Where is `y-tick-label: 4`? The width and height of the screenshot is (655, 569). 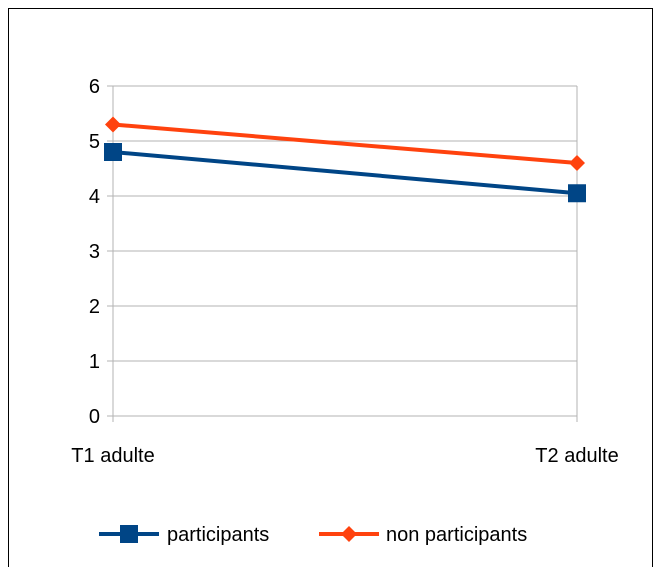
y-tick-label: 4 is located at coordinates (94, 197).